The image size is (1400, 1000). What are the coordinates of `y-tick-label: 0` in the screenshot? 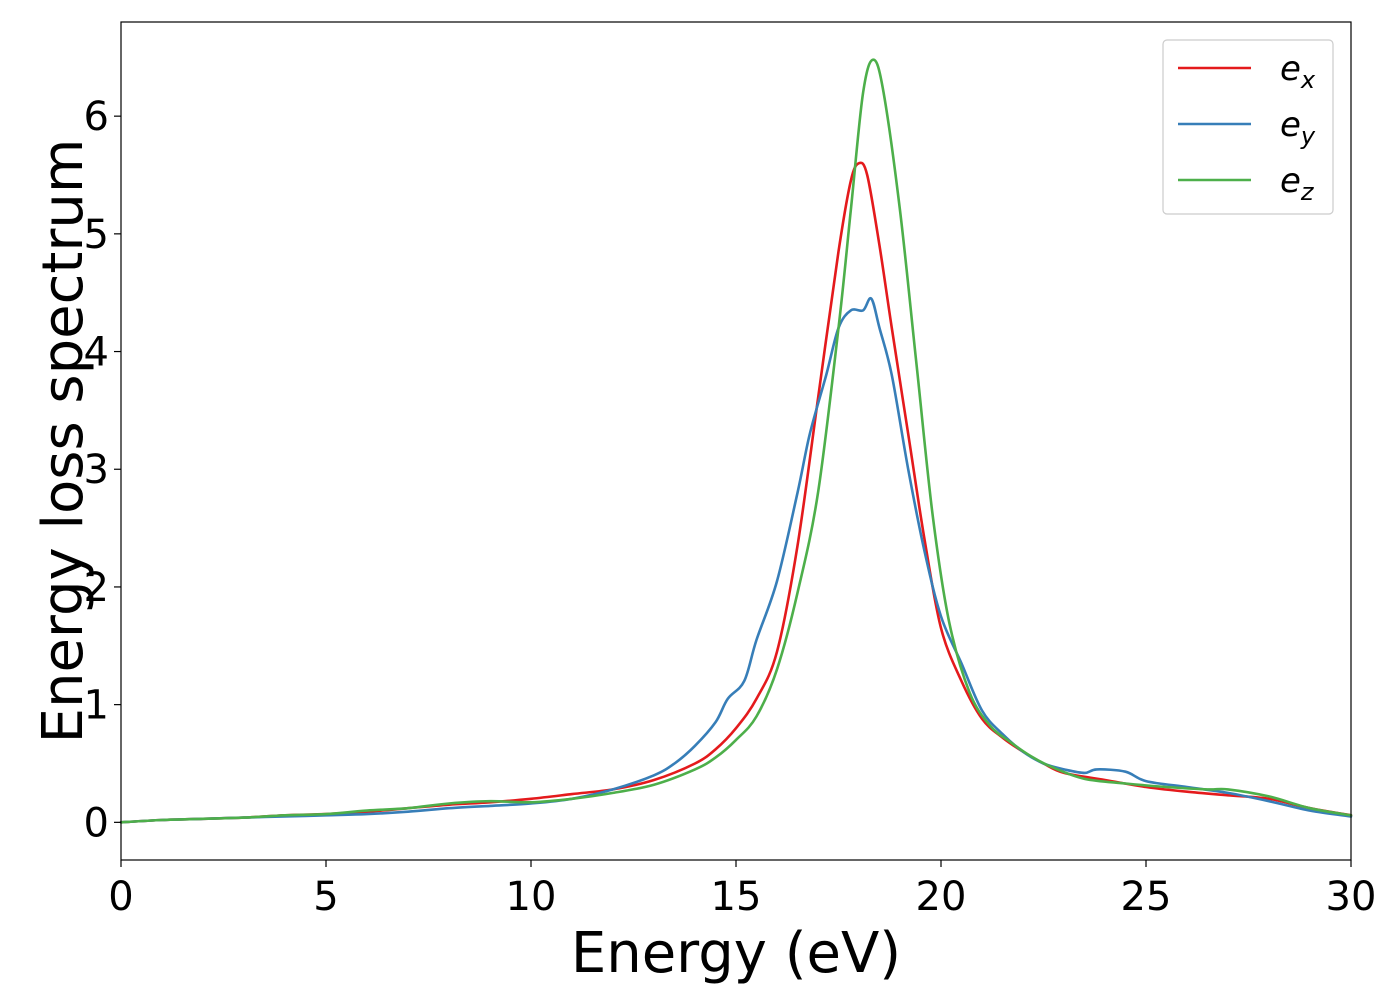 It's located at (96, 823).